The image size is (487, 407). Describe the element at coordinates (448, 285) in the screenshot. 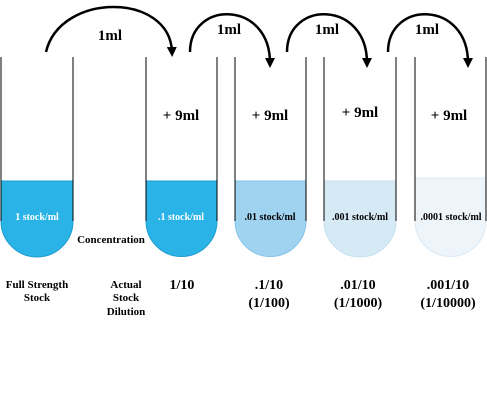

I see `dilution-value-4: .001/10` at that location.